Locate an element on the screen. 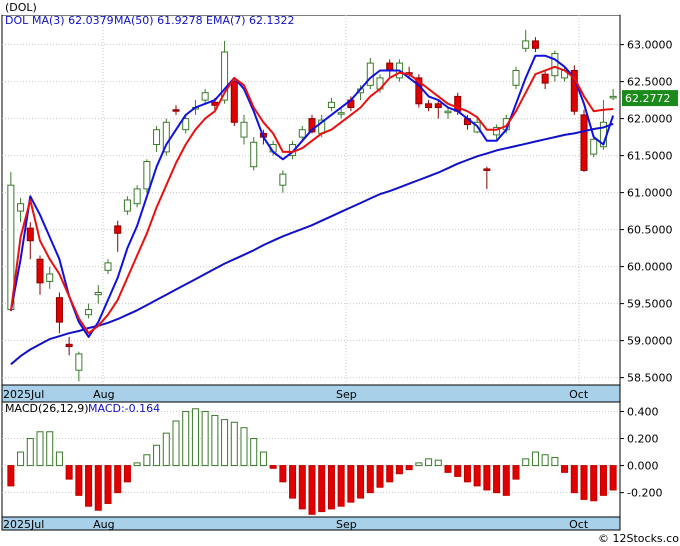  macd-tick-label: 0.400 is located at coordinates (643, 411).